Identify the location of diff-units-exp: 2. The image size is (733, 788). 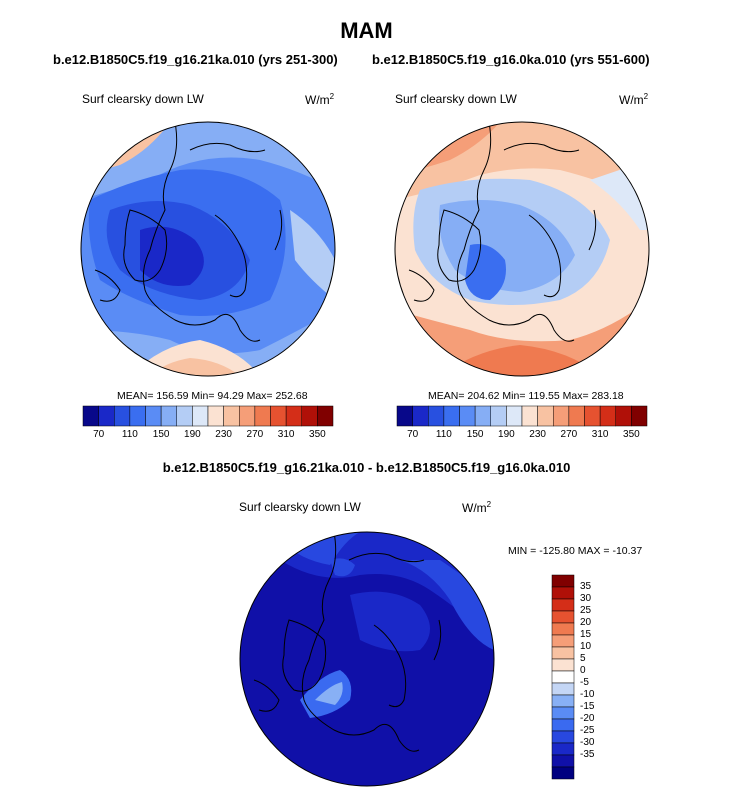
(489, 504).